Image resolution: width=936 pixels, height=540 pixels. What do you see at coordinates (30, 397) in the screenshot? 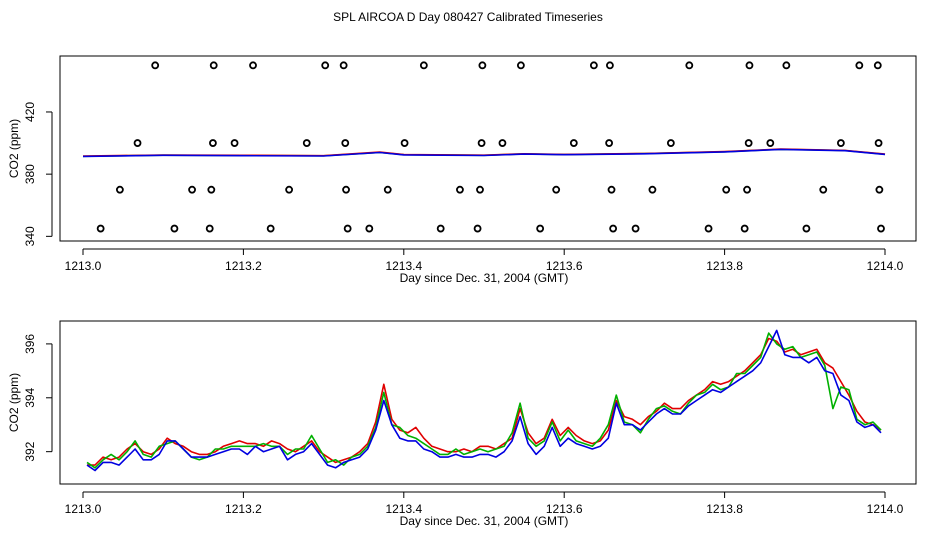
I see `y-tick-label: 394` at bounding box center [30, 397].